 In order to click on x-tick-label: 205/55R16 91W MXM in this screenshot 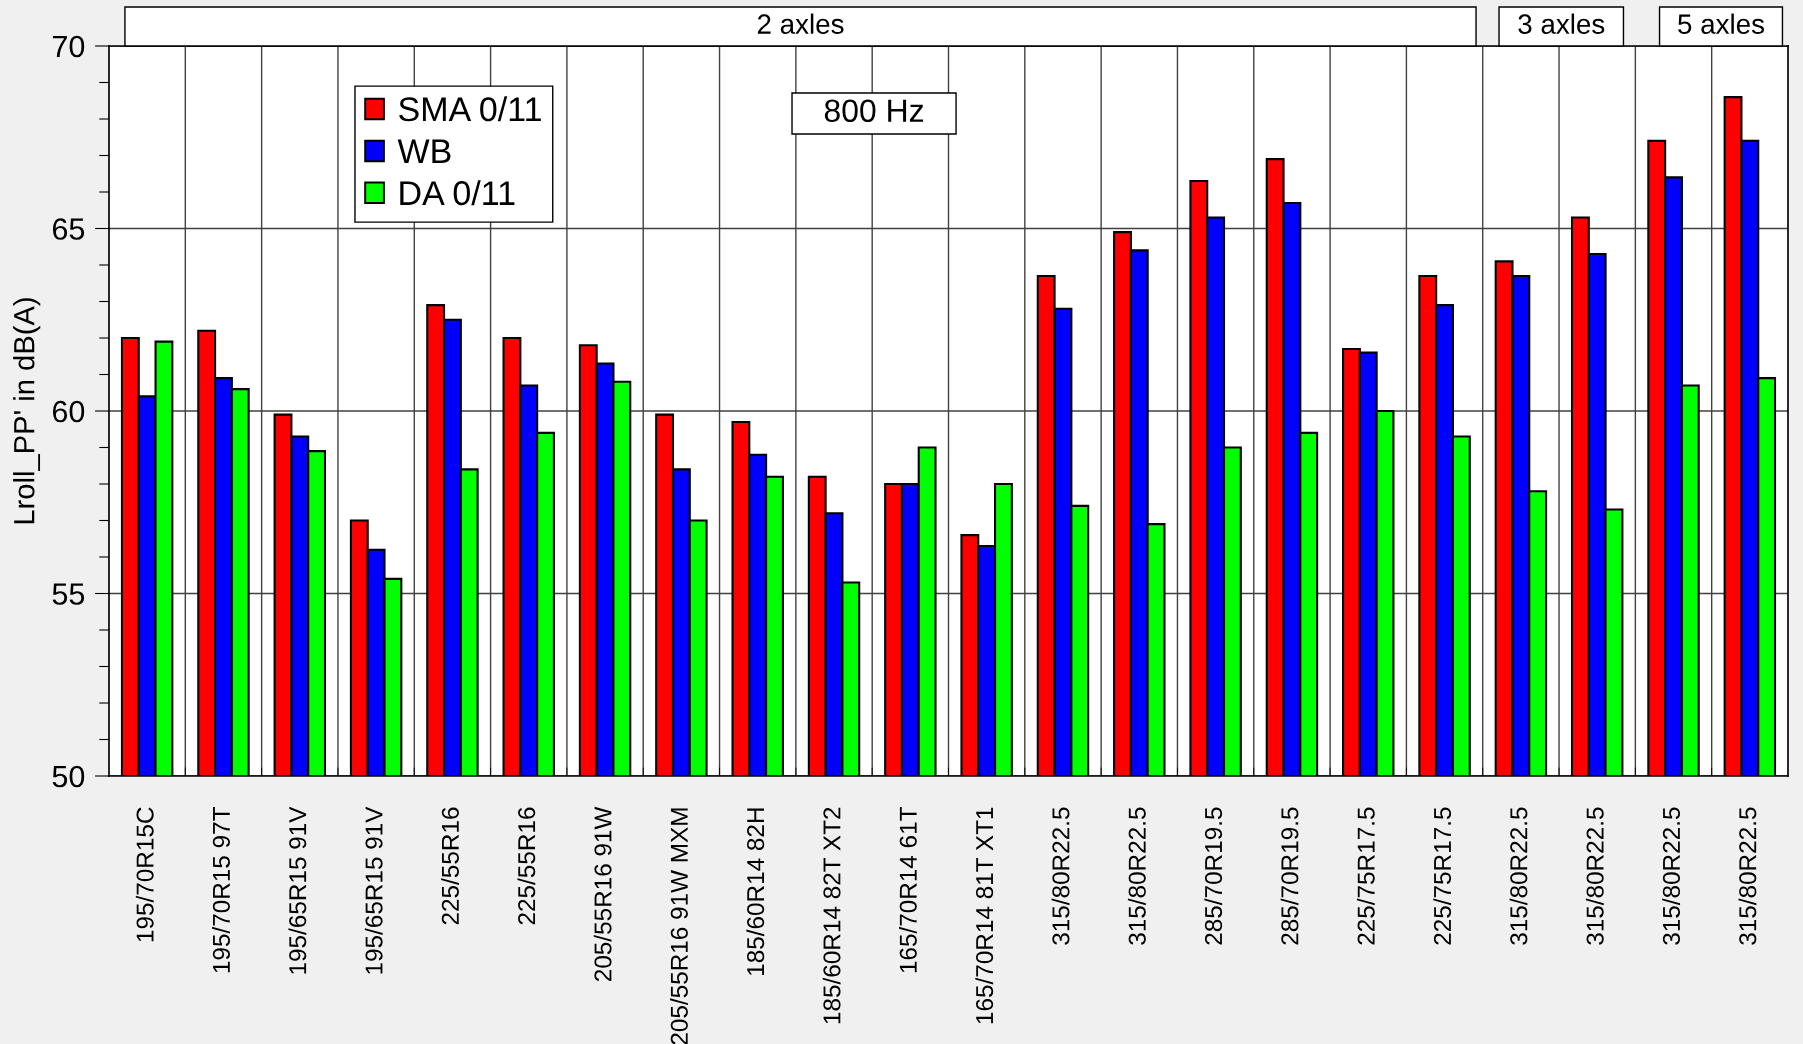, I will do `click(679, 926)`.